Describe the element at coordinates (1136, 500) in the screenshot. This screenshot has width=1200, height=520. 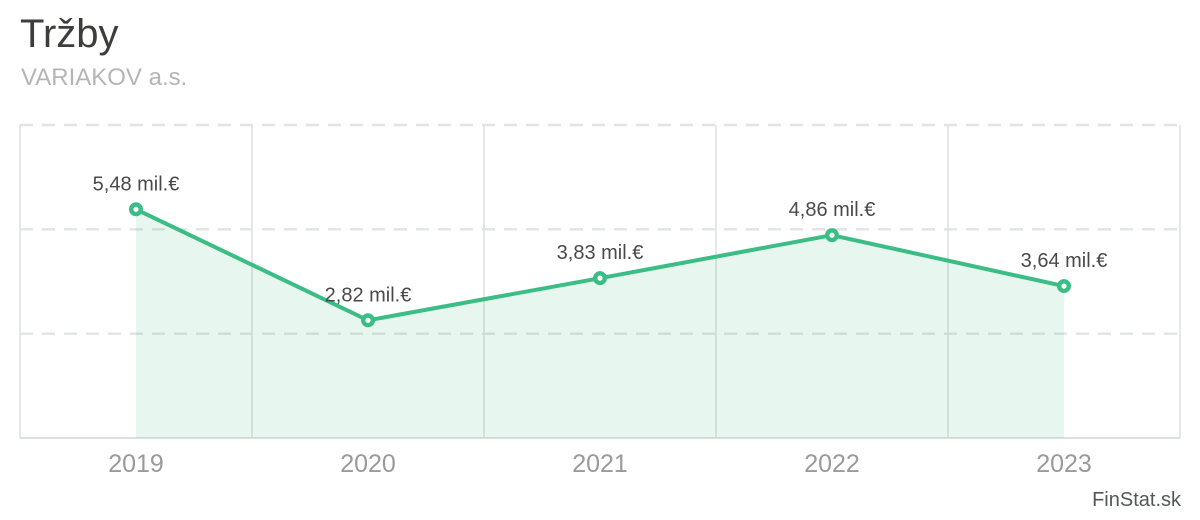
I see `finstat-watermark: FinStat.sk` at that location.